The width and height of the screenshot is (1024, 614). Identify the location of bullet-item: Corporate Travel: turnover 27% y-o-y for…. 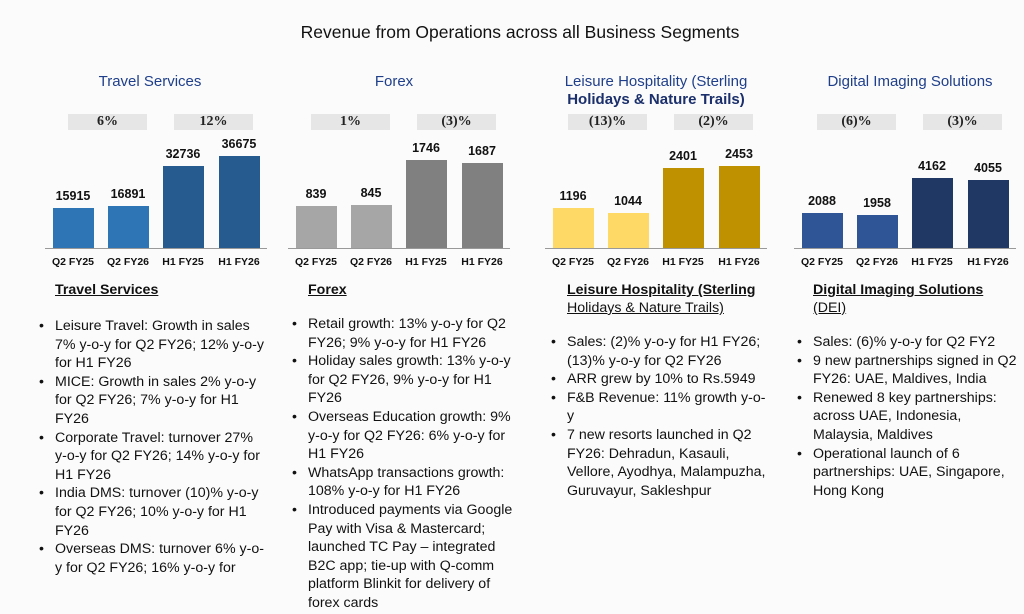
(153, 457).